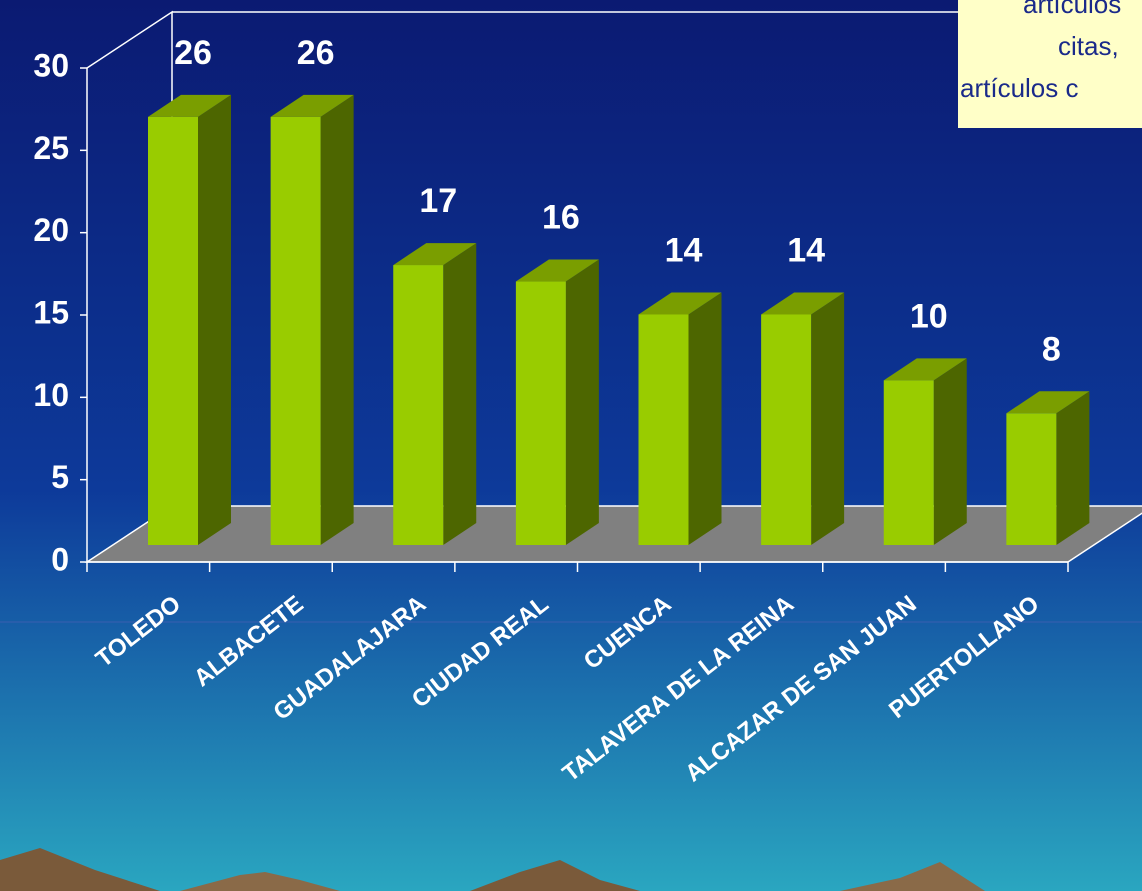 This screenshot has height=891, width=1142. I want to click on floor, so click(613, 534).